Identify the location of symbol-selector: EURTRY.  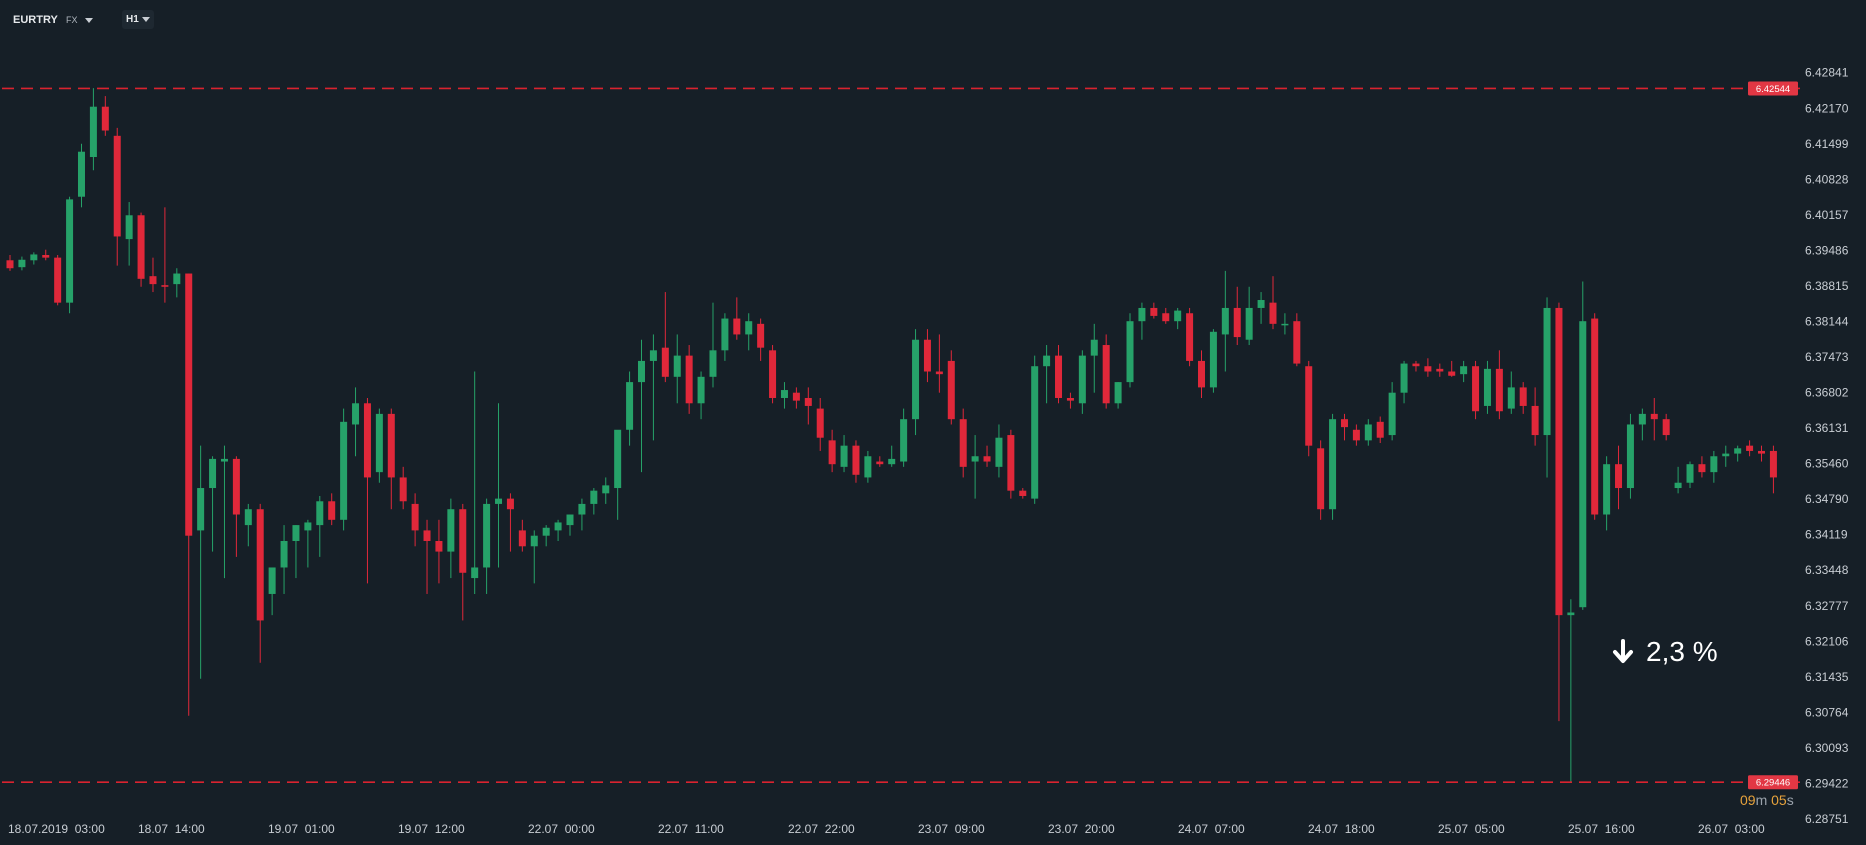
(35, 20).